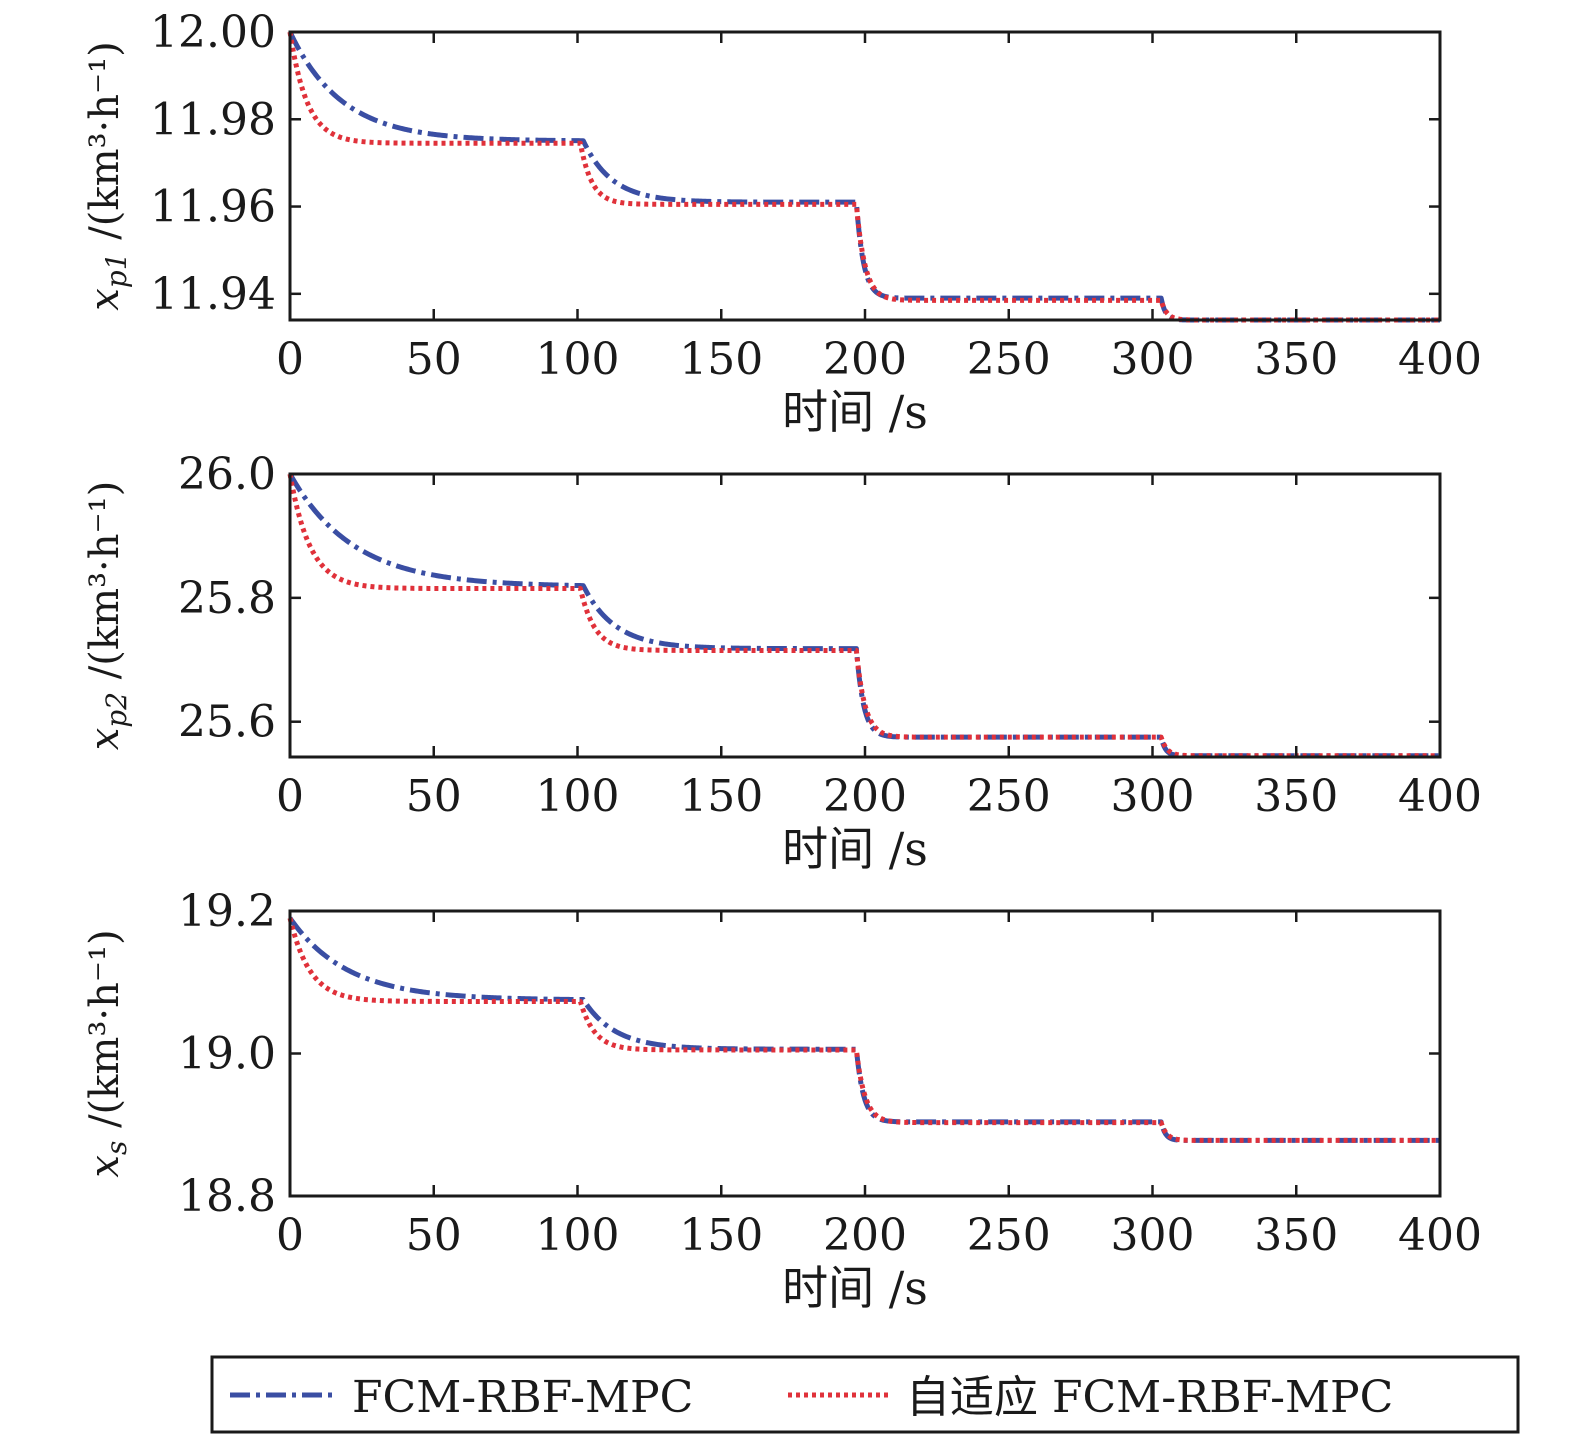 The height and width of the screenshot is (1440, 1575). I want to click on y-tick-label: 11.98, so click(213, 119).